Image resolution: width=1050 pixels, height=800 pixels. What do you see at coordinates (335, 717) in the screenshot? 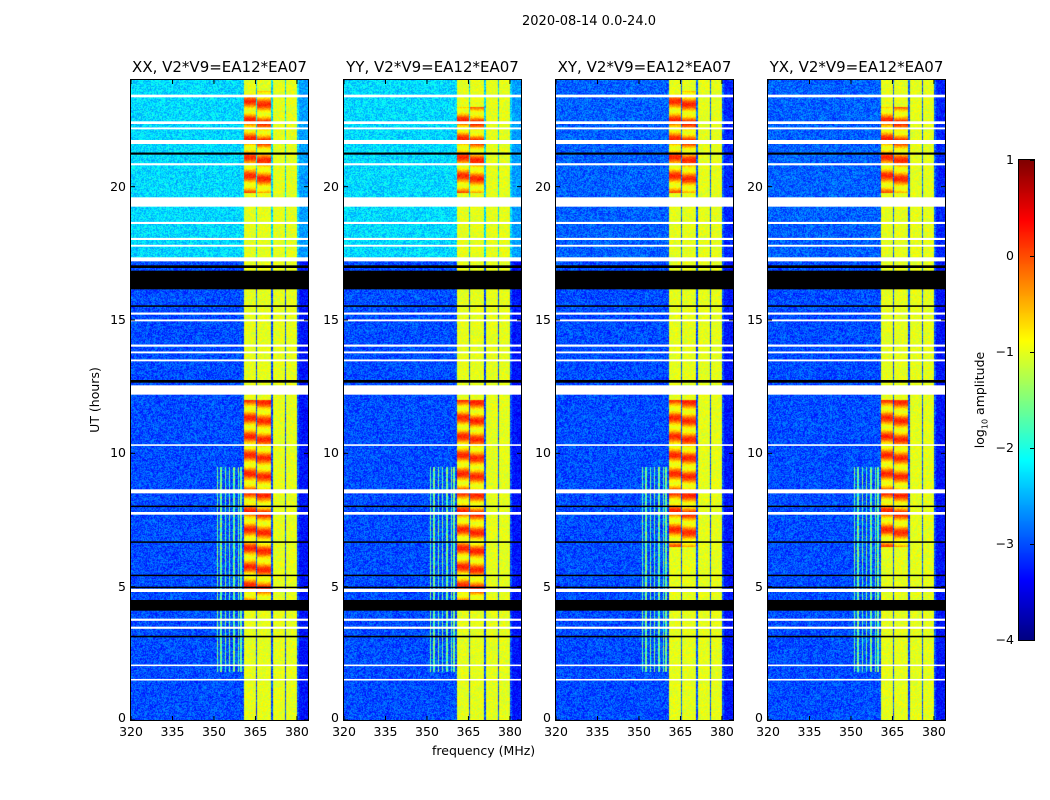
I see `y-tick-label: 0` at bounding box center [335, 717].